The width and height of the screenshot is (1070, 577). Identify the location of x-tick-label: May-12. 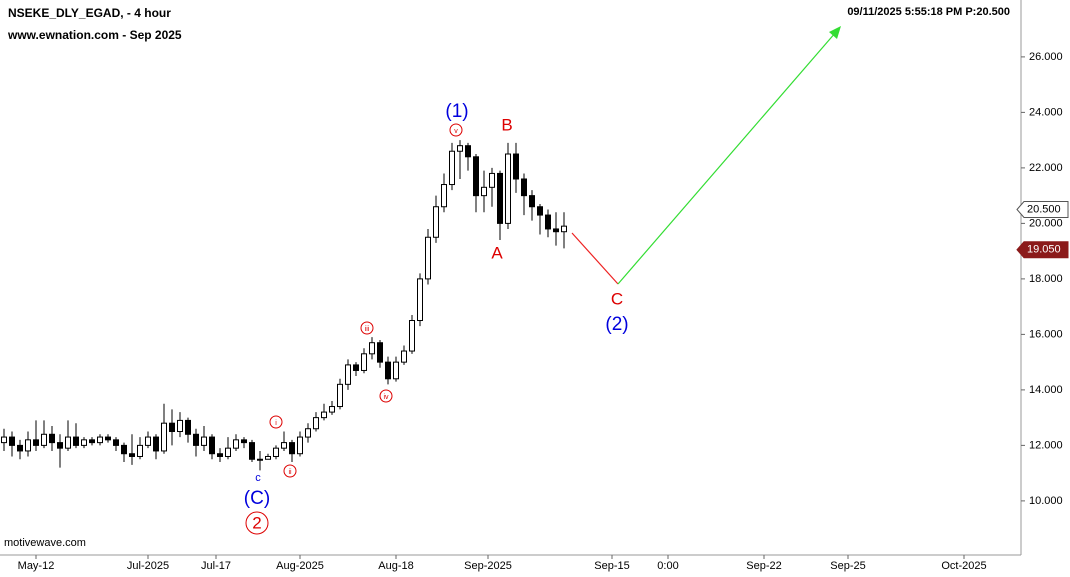
(36, 566).